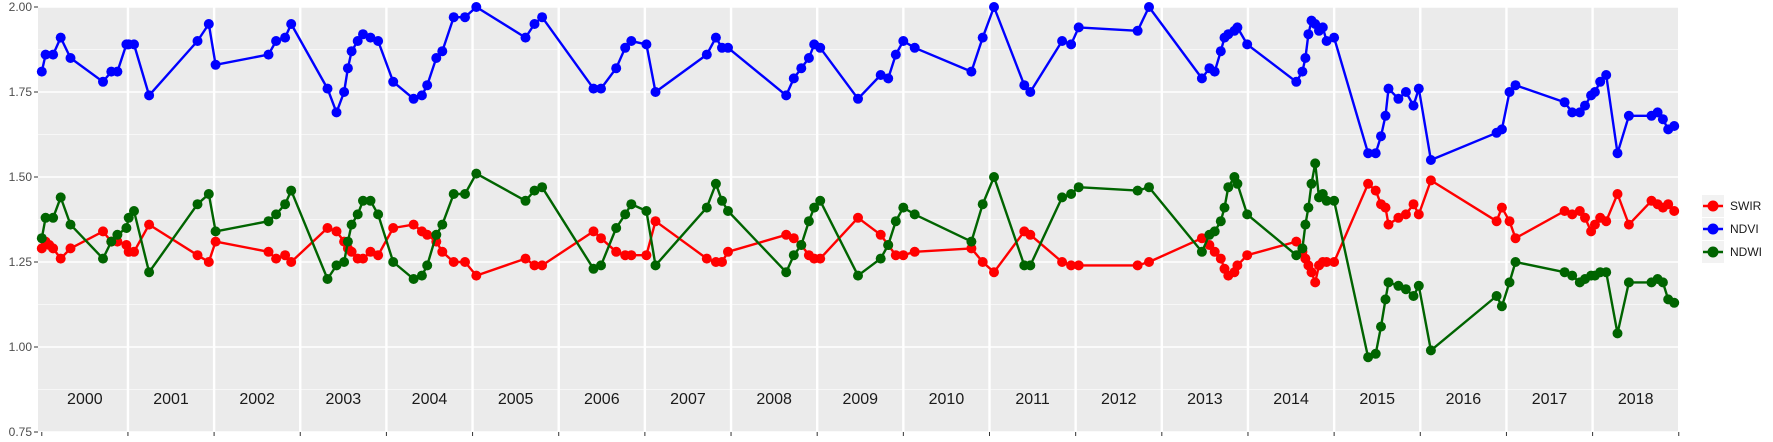  What do you see at coordinates (1713, 206) in the screenshot?
I see `legend-key-marker-swir` at bounding box center [1713, 206].